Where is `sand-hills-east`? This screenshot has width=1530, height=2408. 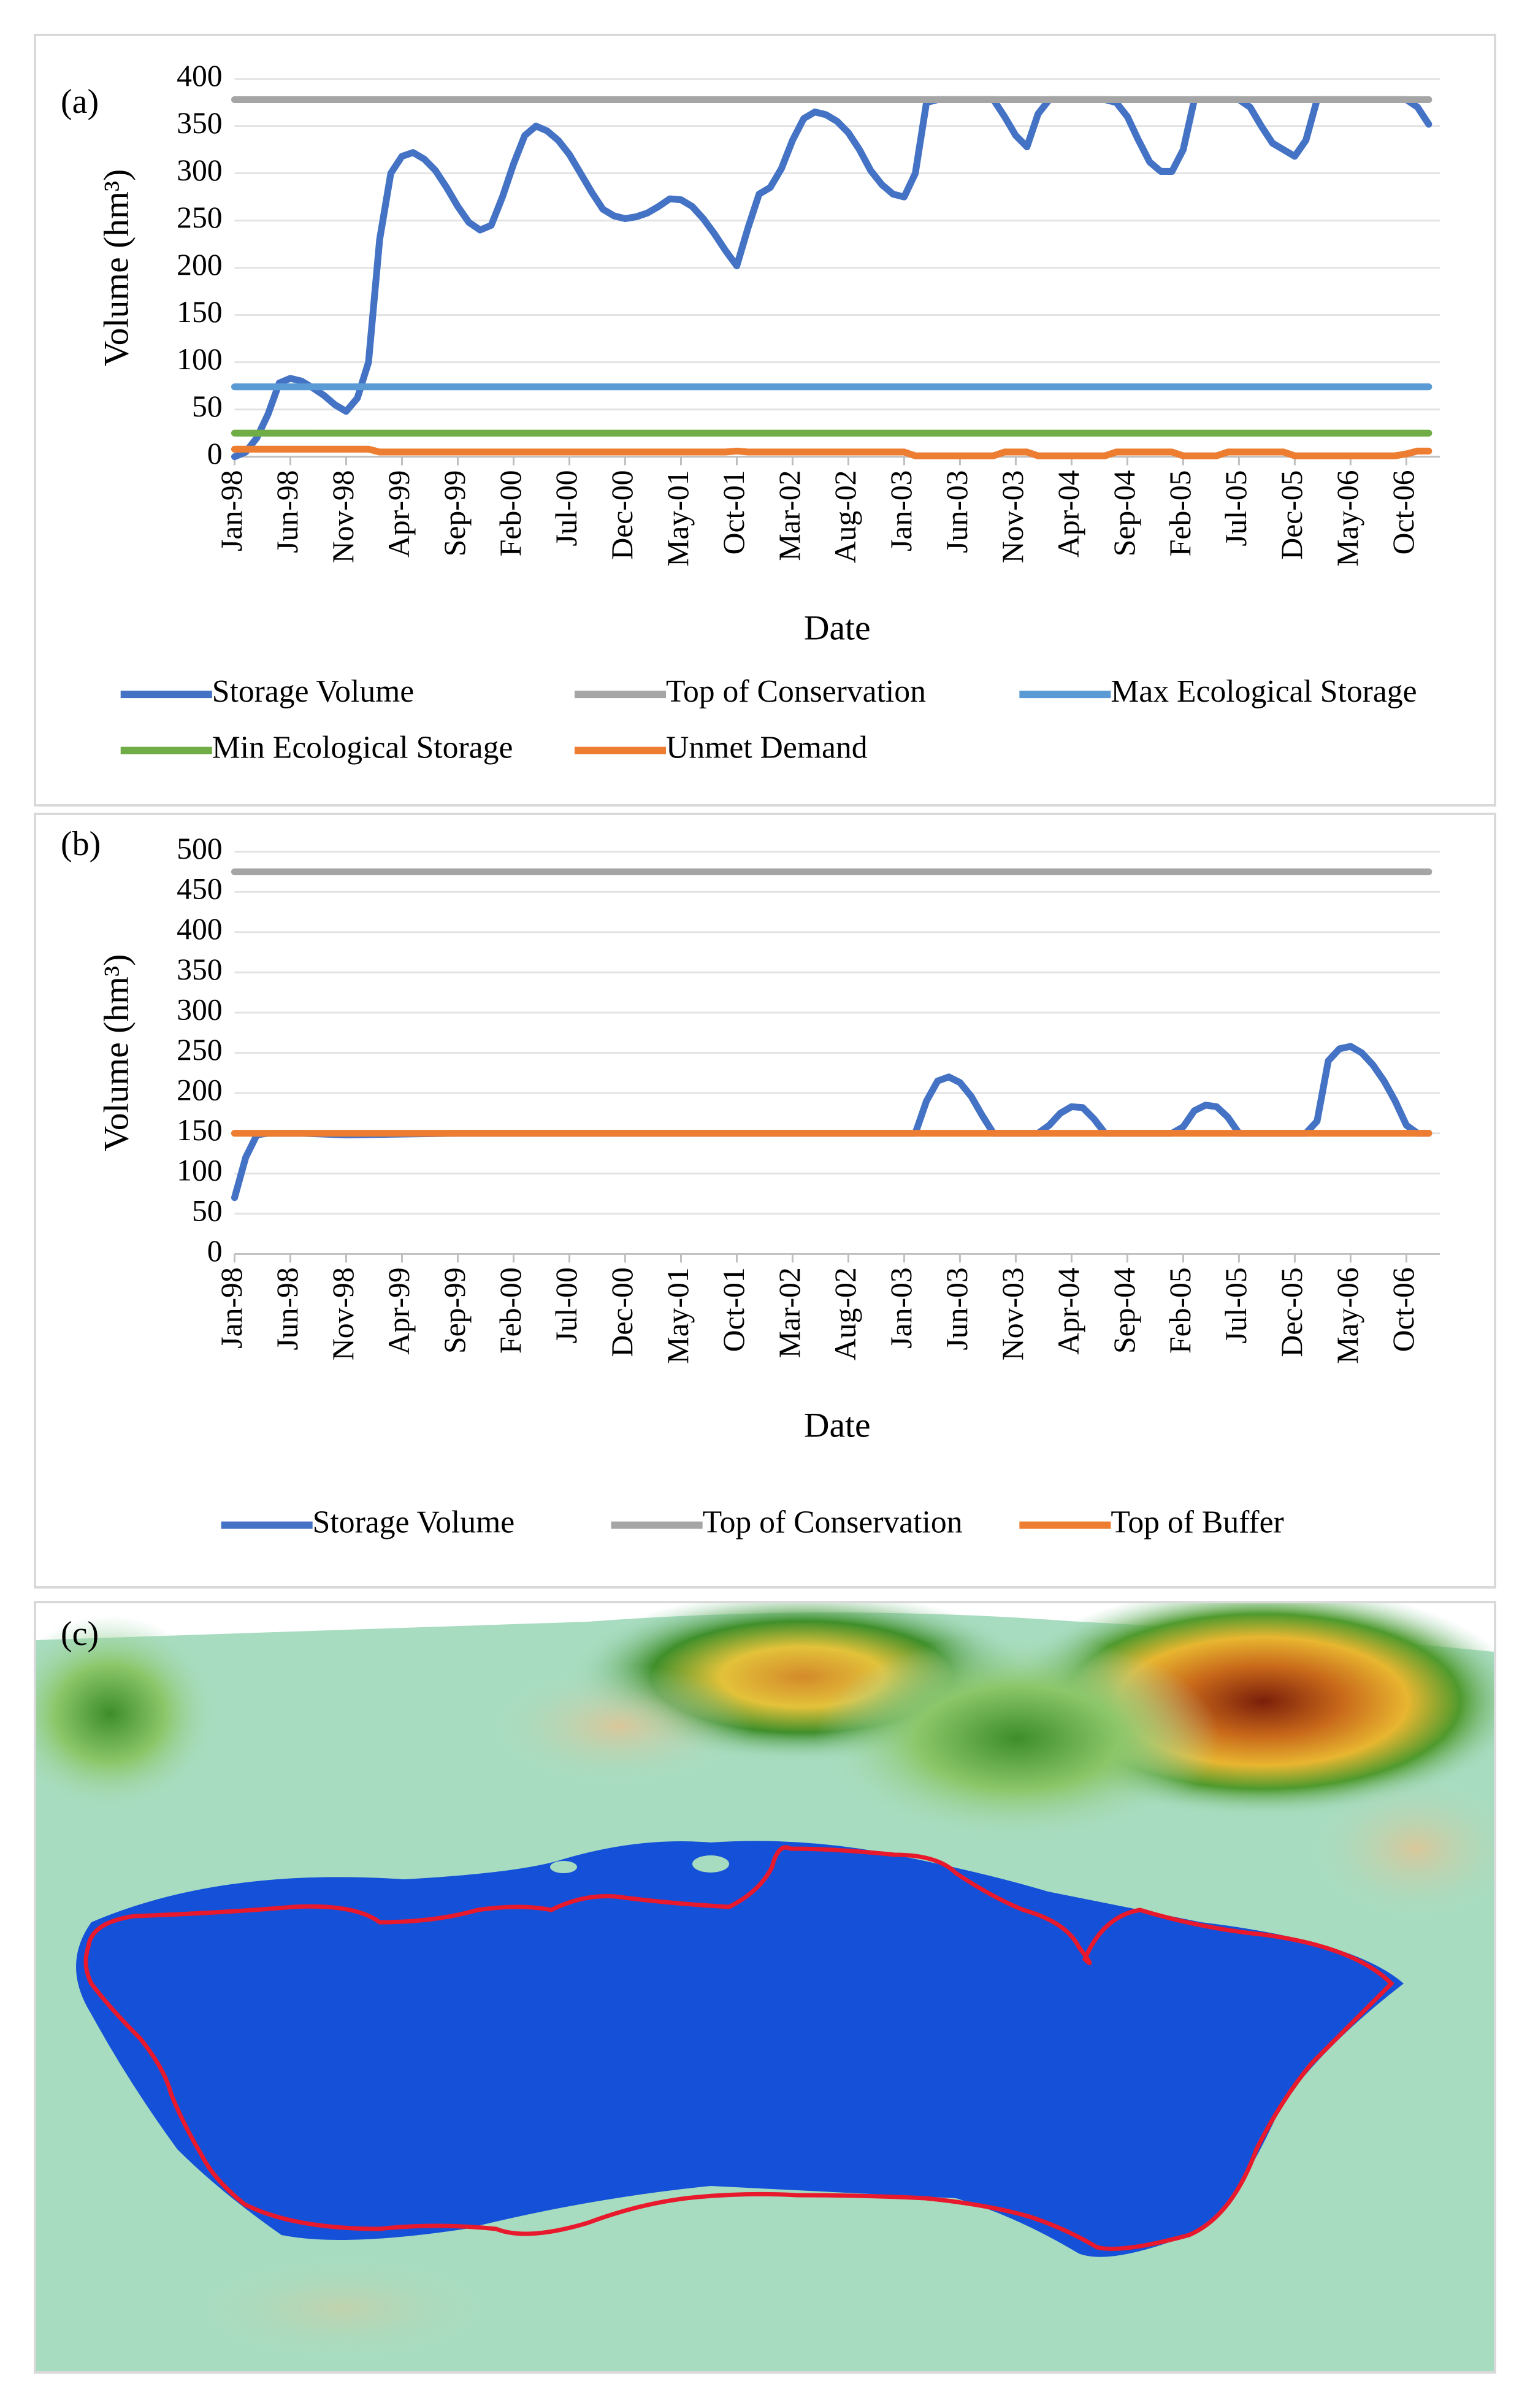 sand-hills-east is located at coordinates (1400, 1849).